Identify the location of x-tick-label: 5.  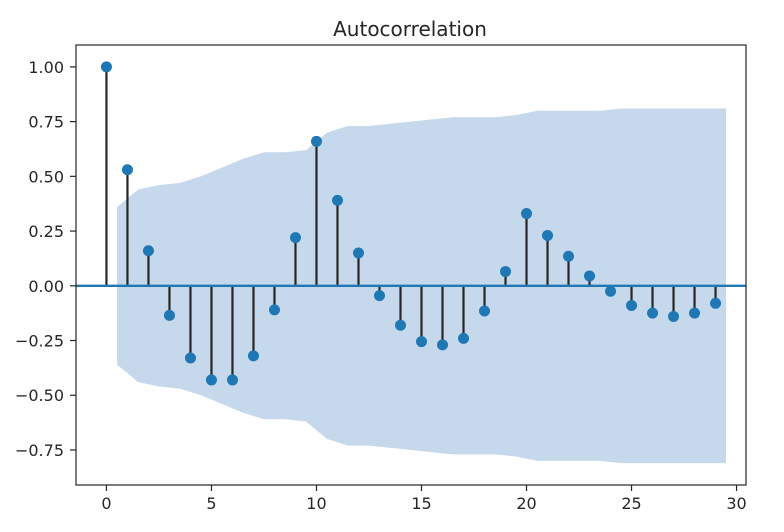
(211, 503).